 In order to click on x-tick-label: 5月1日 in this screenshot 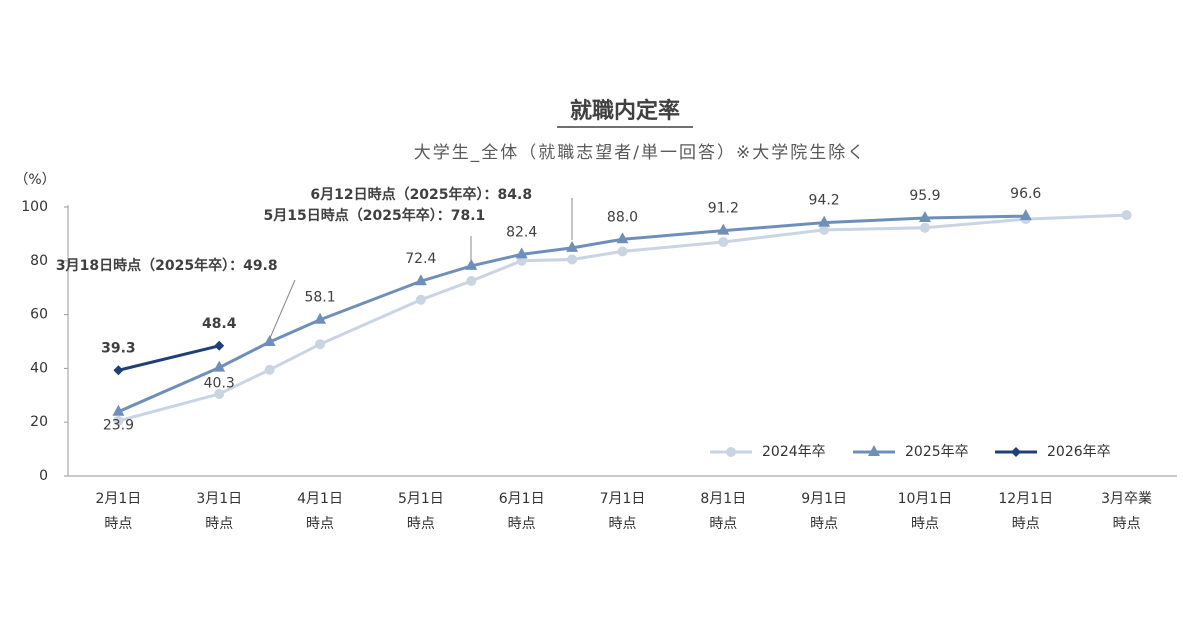, I will do `click(421, 499)`.